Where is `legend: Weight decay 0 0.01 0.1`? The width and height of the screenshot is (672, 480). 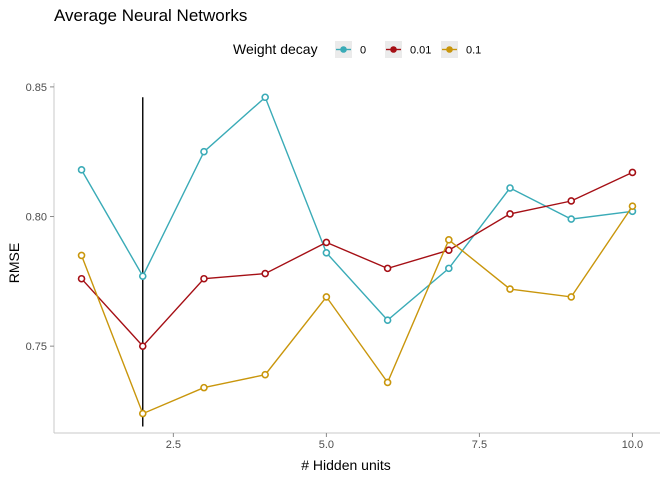 legend: Weight decay 0 0.01 0.1 is located at coordinates (357, 49).